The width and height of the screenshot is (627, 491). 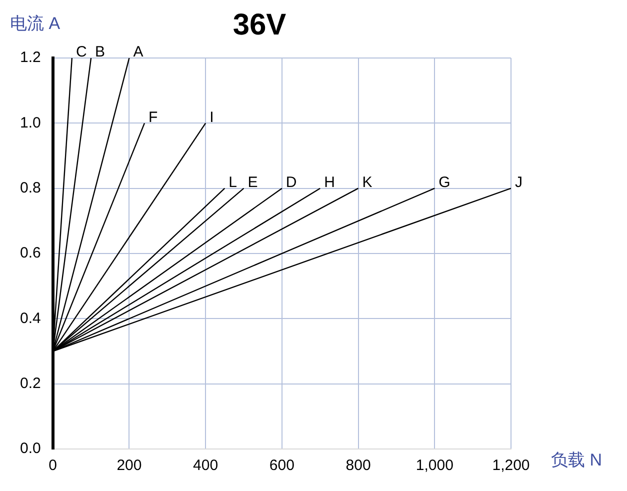 I want to click on series-label: J, so click(x=518, y=182).